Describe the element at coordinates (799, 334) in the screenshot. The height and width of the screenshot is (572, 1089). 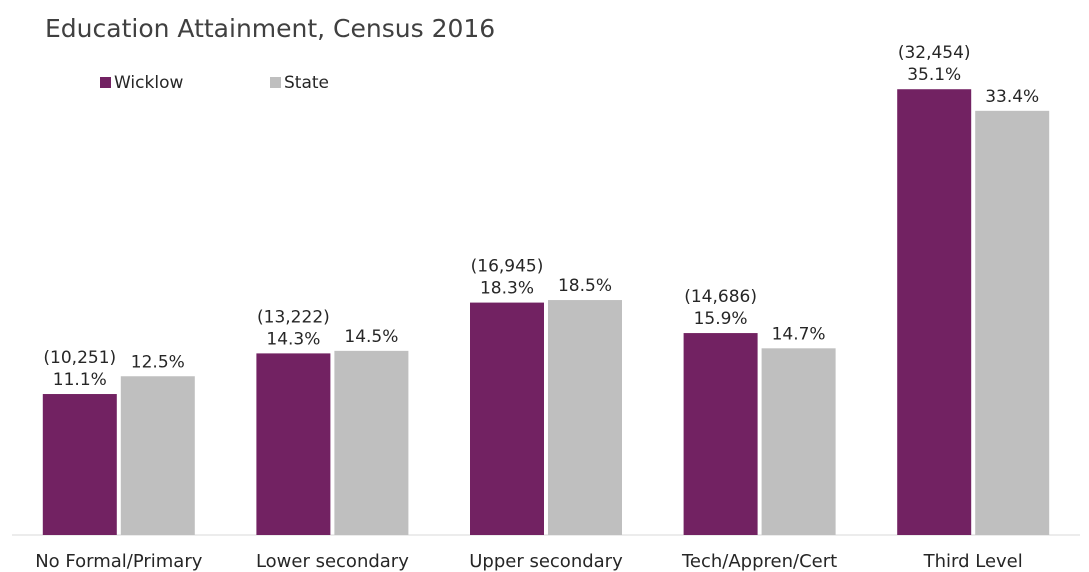
I see `data-label: 14.7%` at that location.